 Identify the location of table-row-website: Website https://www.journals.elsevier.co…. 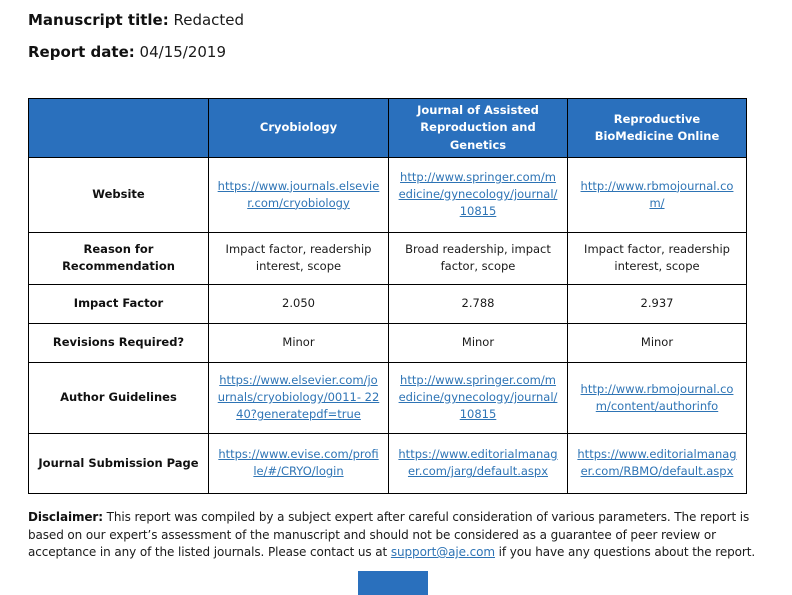
(387, 194).